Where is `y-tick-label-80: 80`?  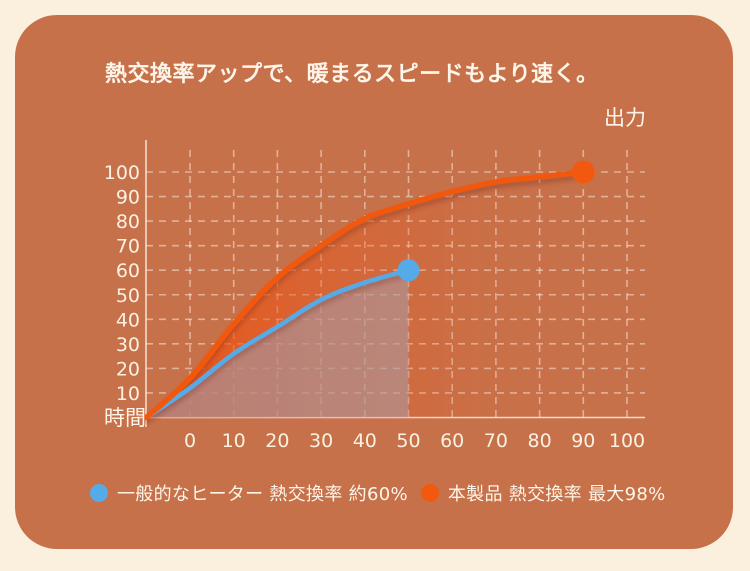
y-tick-label-80: 80 is located at coordinates (128, 222).